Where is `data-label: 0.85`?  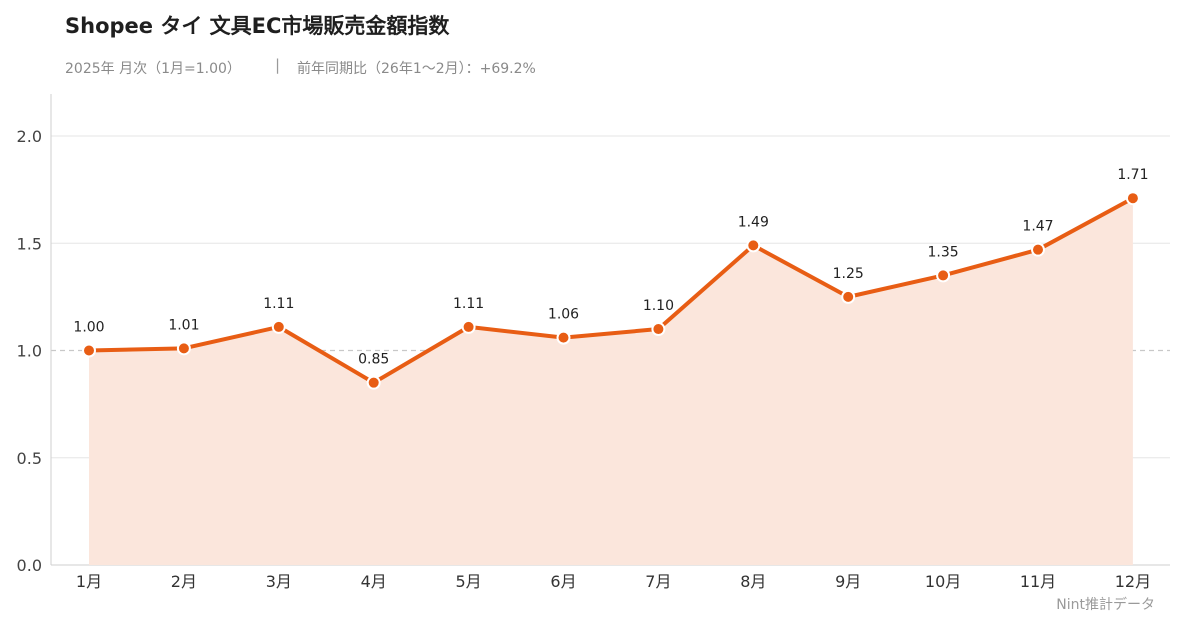
data-label: 0.85 is located at coordinates (373, 360).